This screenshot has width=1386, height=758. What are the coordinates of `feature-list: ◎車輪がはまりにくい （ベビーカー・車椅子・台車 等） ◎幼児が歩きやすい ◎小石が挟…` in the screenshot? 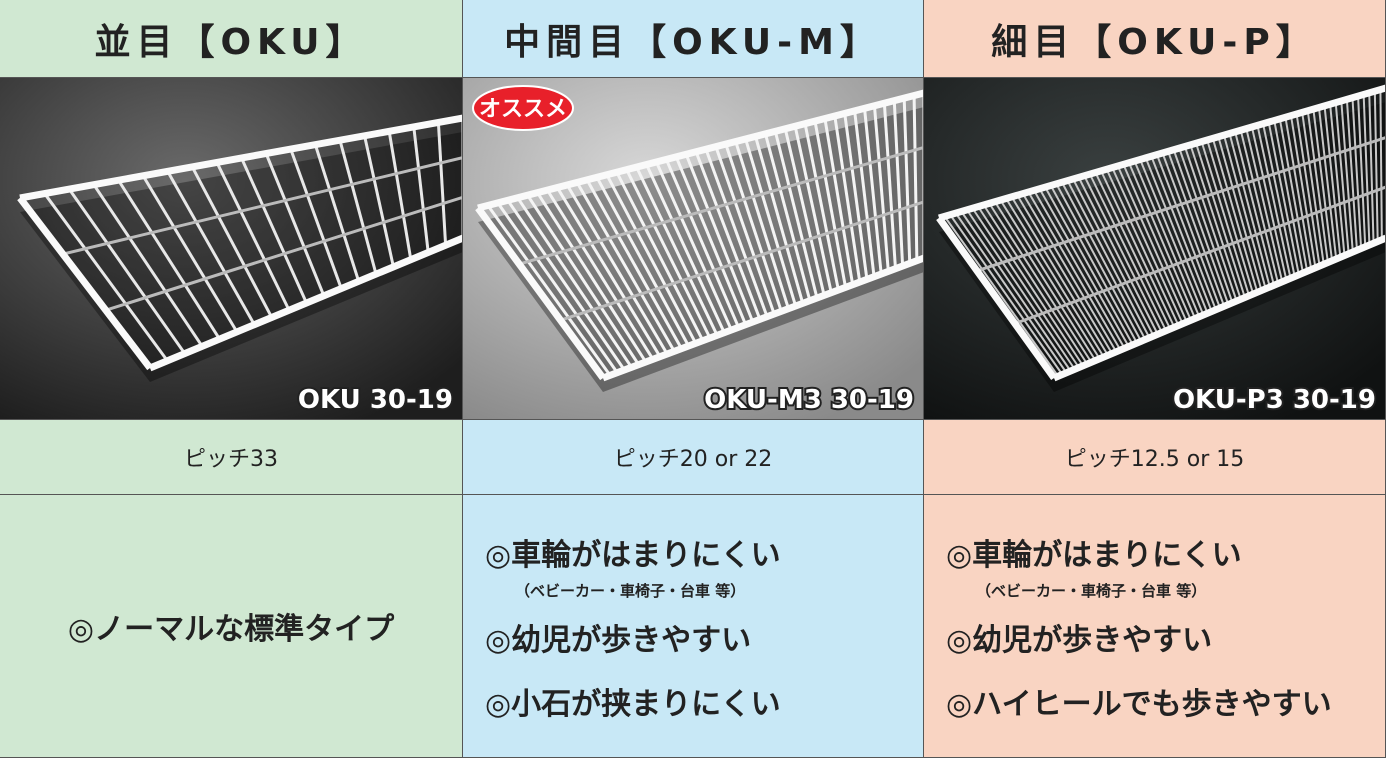 It's located at (693, 626).